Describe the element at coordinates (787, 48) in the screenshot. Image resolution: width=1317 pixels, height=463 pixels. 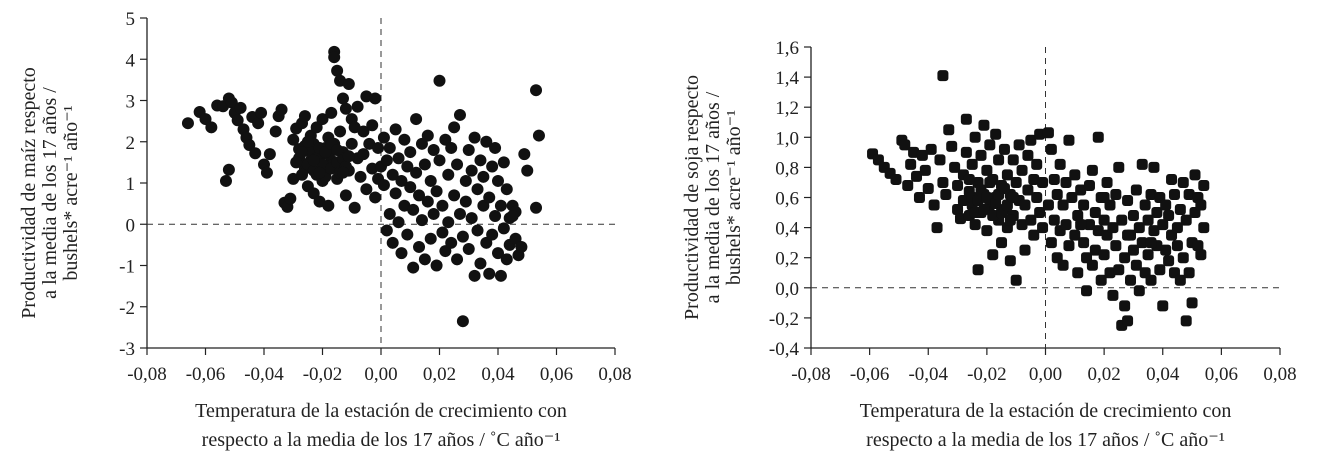
I see `y-tick-label: 1,6` at that location.